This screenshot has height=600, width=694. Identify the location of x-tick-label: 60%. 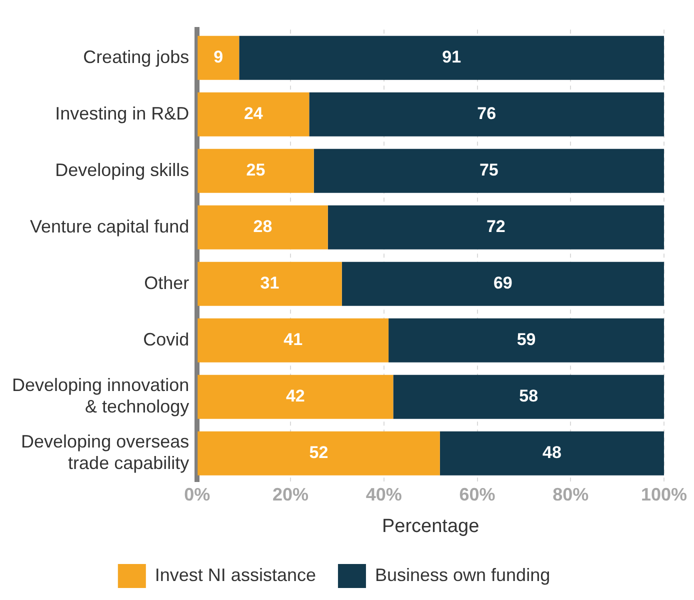
(477, 494).